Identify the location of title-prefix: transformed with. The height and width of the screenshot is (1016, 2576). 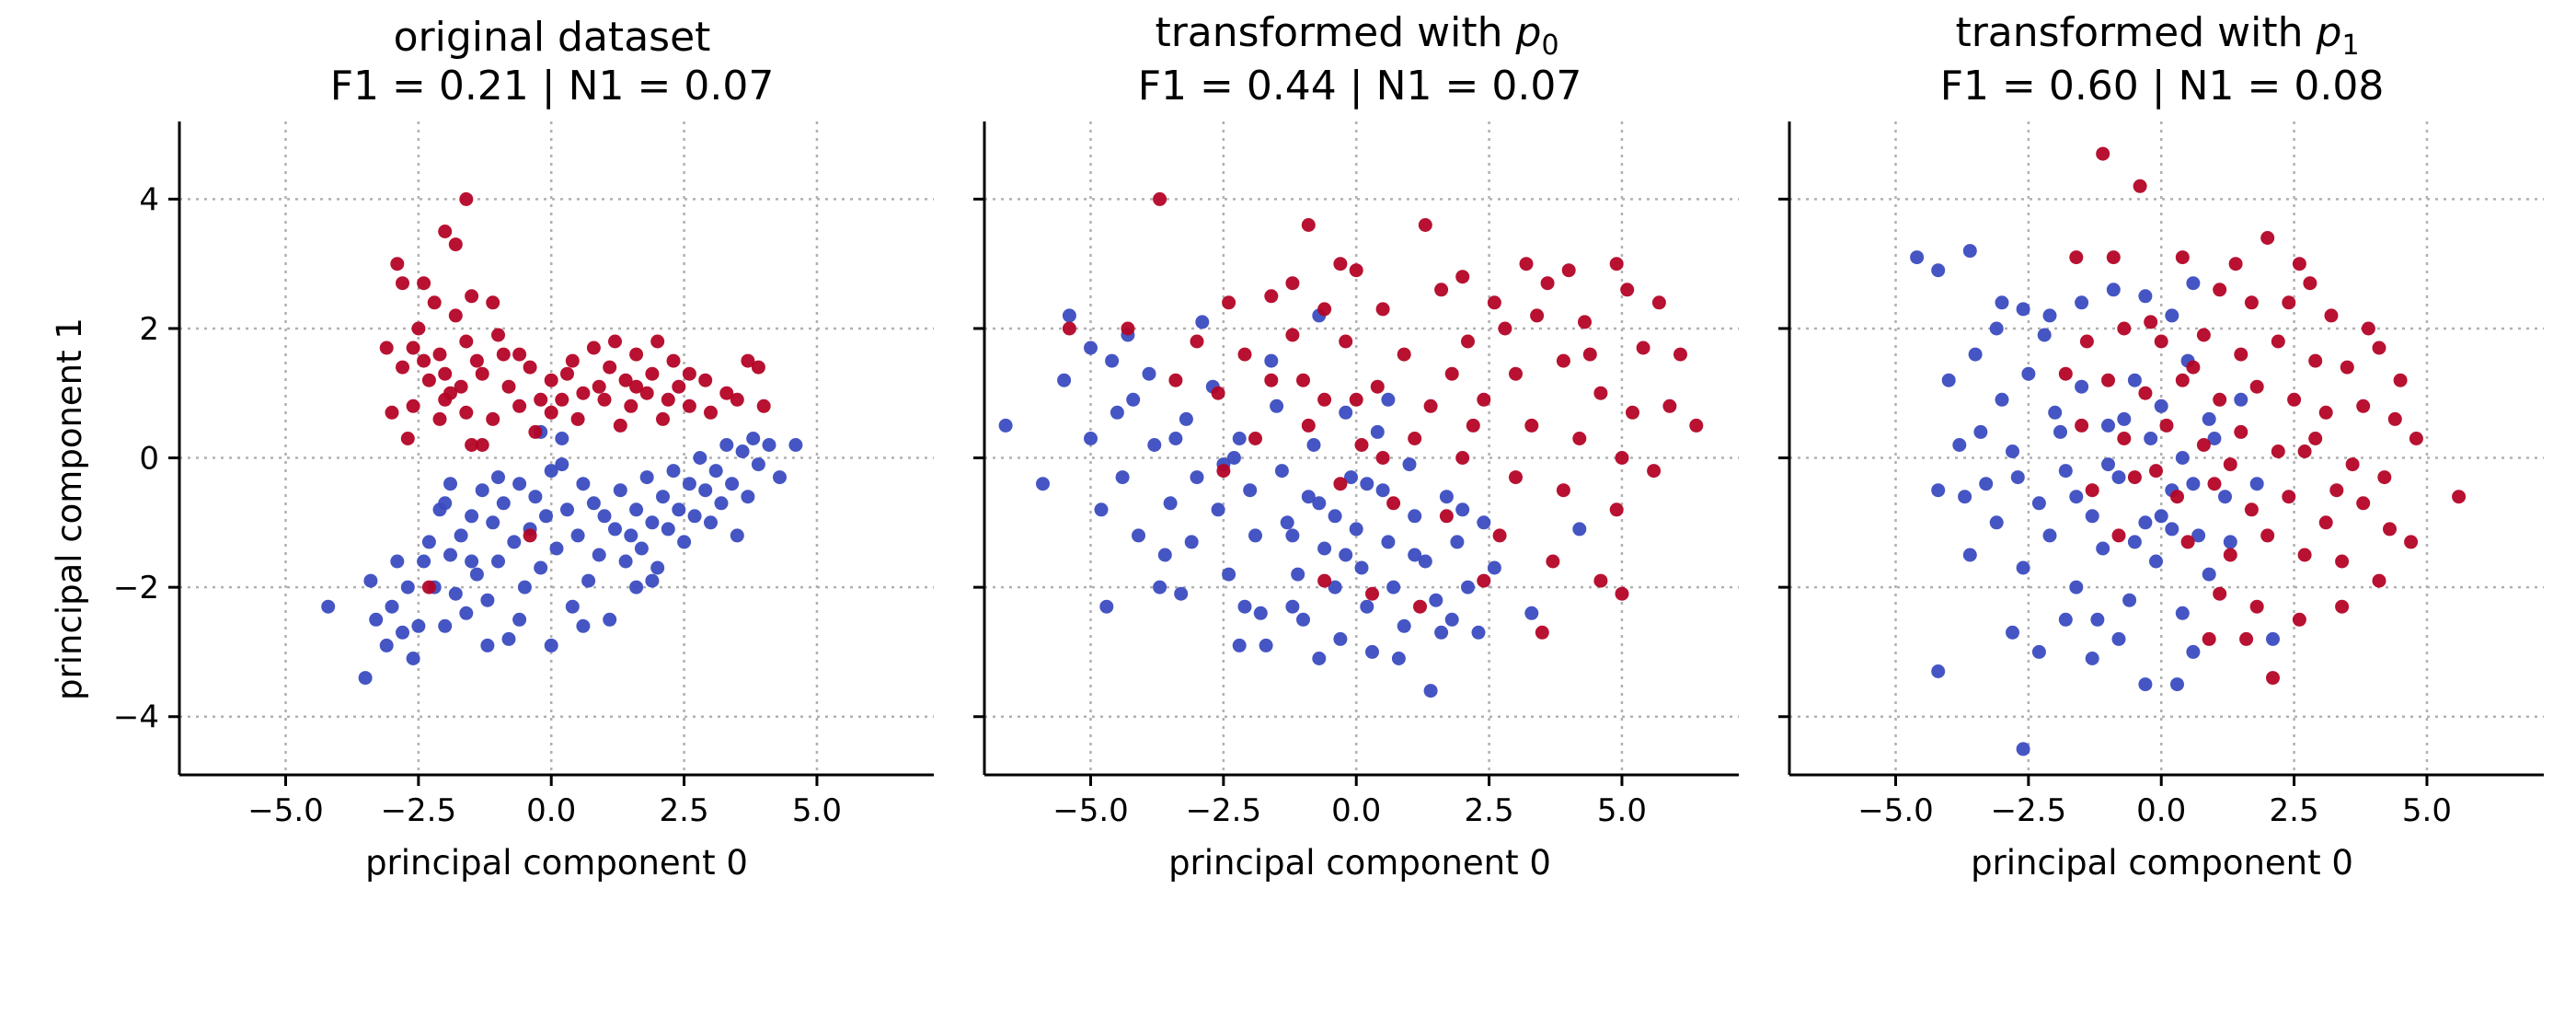
(1335, 32).